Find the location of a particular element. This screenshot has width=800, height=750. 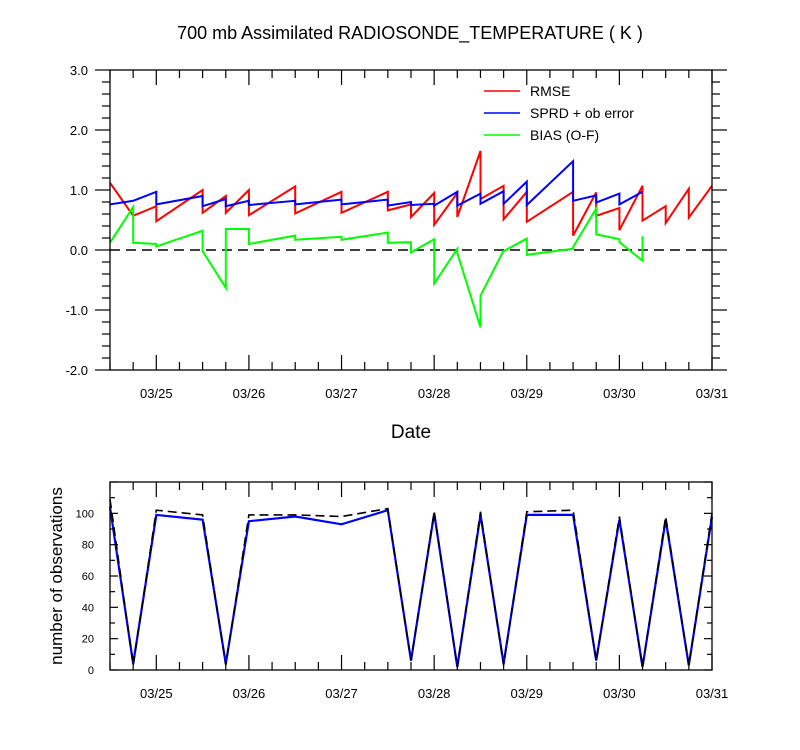

y-tick-label: 1.0 is located at coordinates (79, 190).